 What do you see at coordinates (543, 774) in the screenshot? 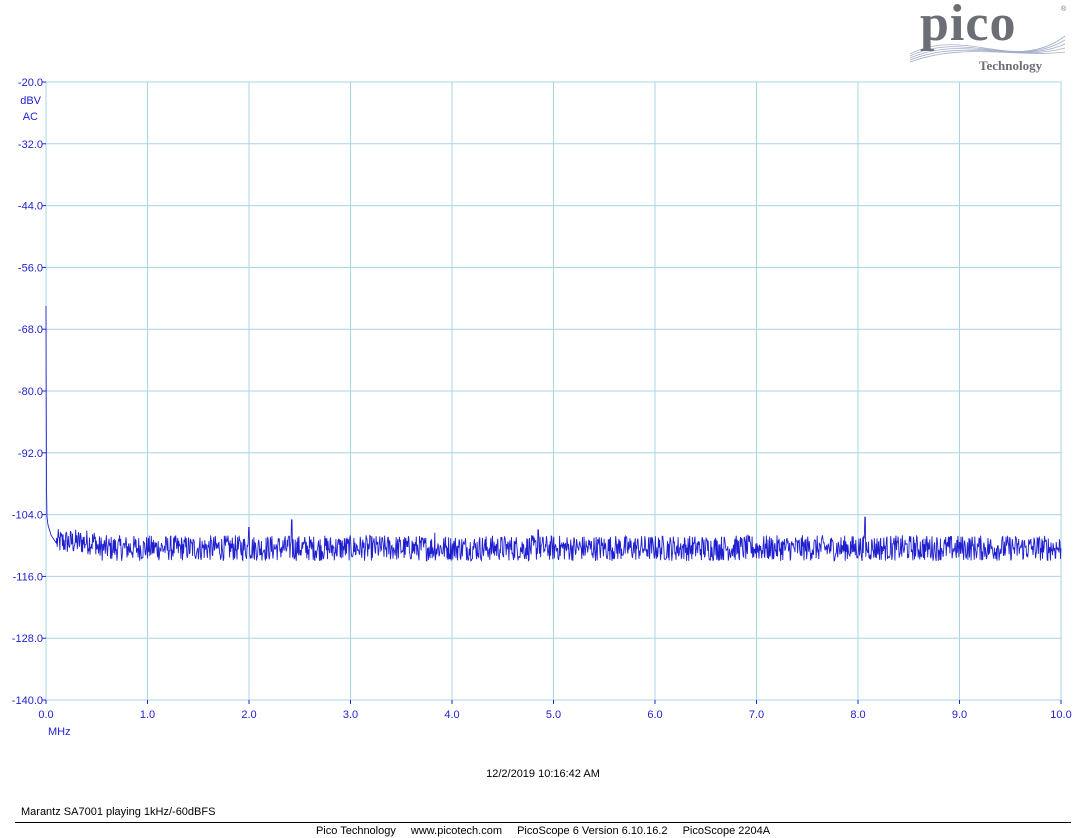
I see `capture-timestamp: 12/2/2019 10:16:42 AM` at bounding box center [543, 774].